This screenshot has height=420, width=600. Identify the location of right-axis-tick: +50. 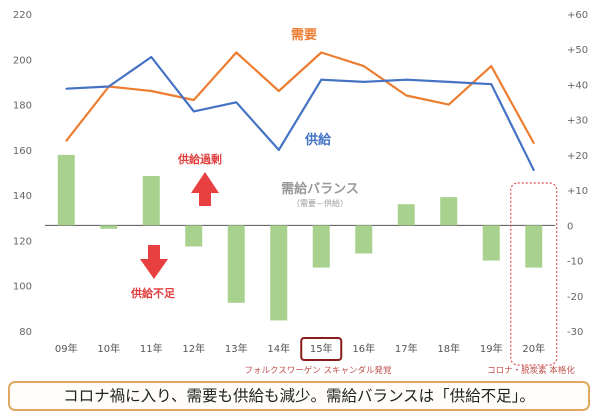
(577, 50).